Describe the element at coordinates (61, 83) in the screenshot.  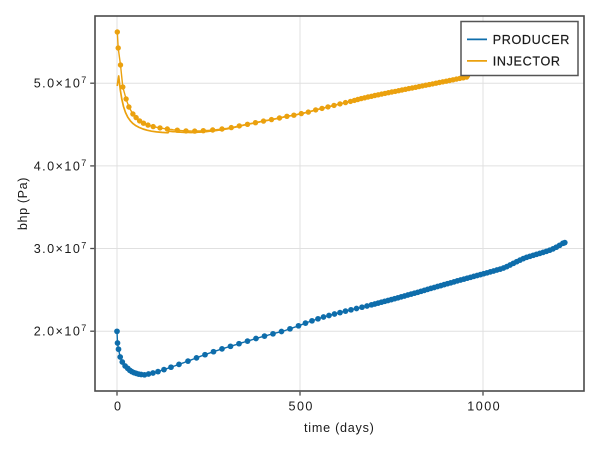
I see `svg-text: 5.0×10⁷` at that location.